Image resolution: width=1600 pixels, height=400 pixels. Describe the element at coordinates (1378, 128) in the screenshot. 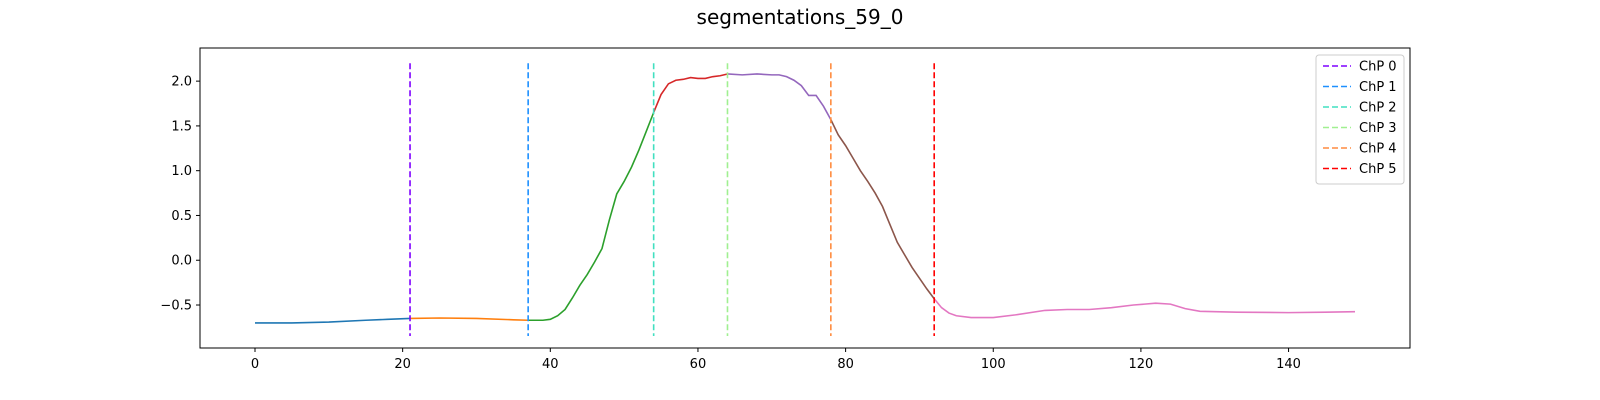

I see `legend-label: ChP 3` at that location.